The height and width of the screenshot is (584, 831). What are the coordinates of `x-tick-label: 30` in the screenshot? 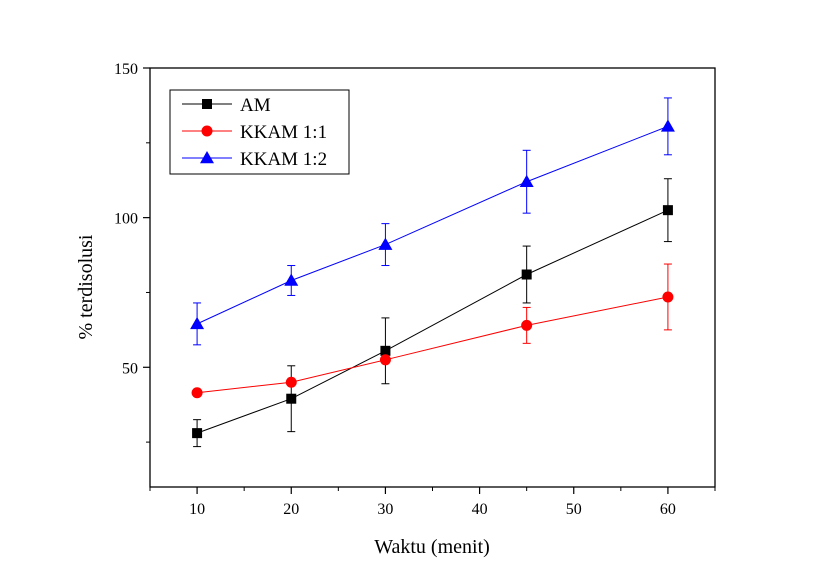 It's located at (385, 509).